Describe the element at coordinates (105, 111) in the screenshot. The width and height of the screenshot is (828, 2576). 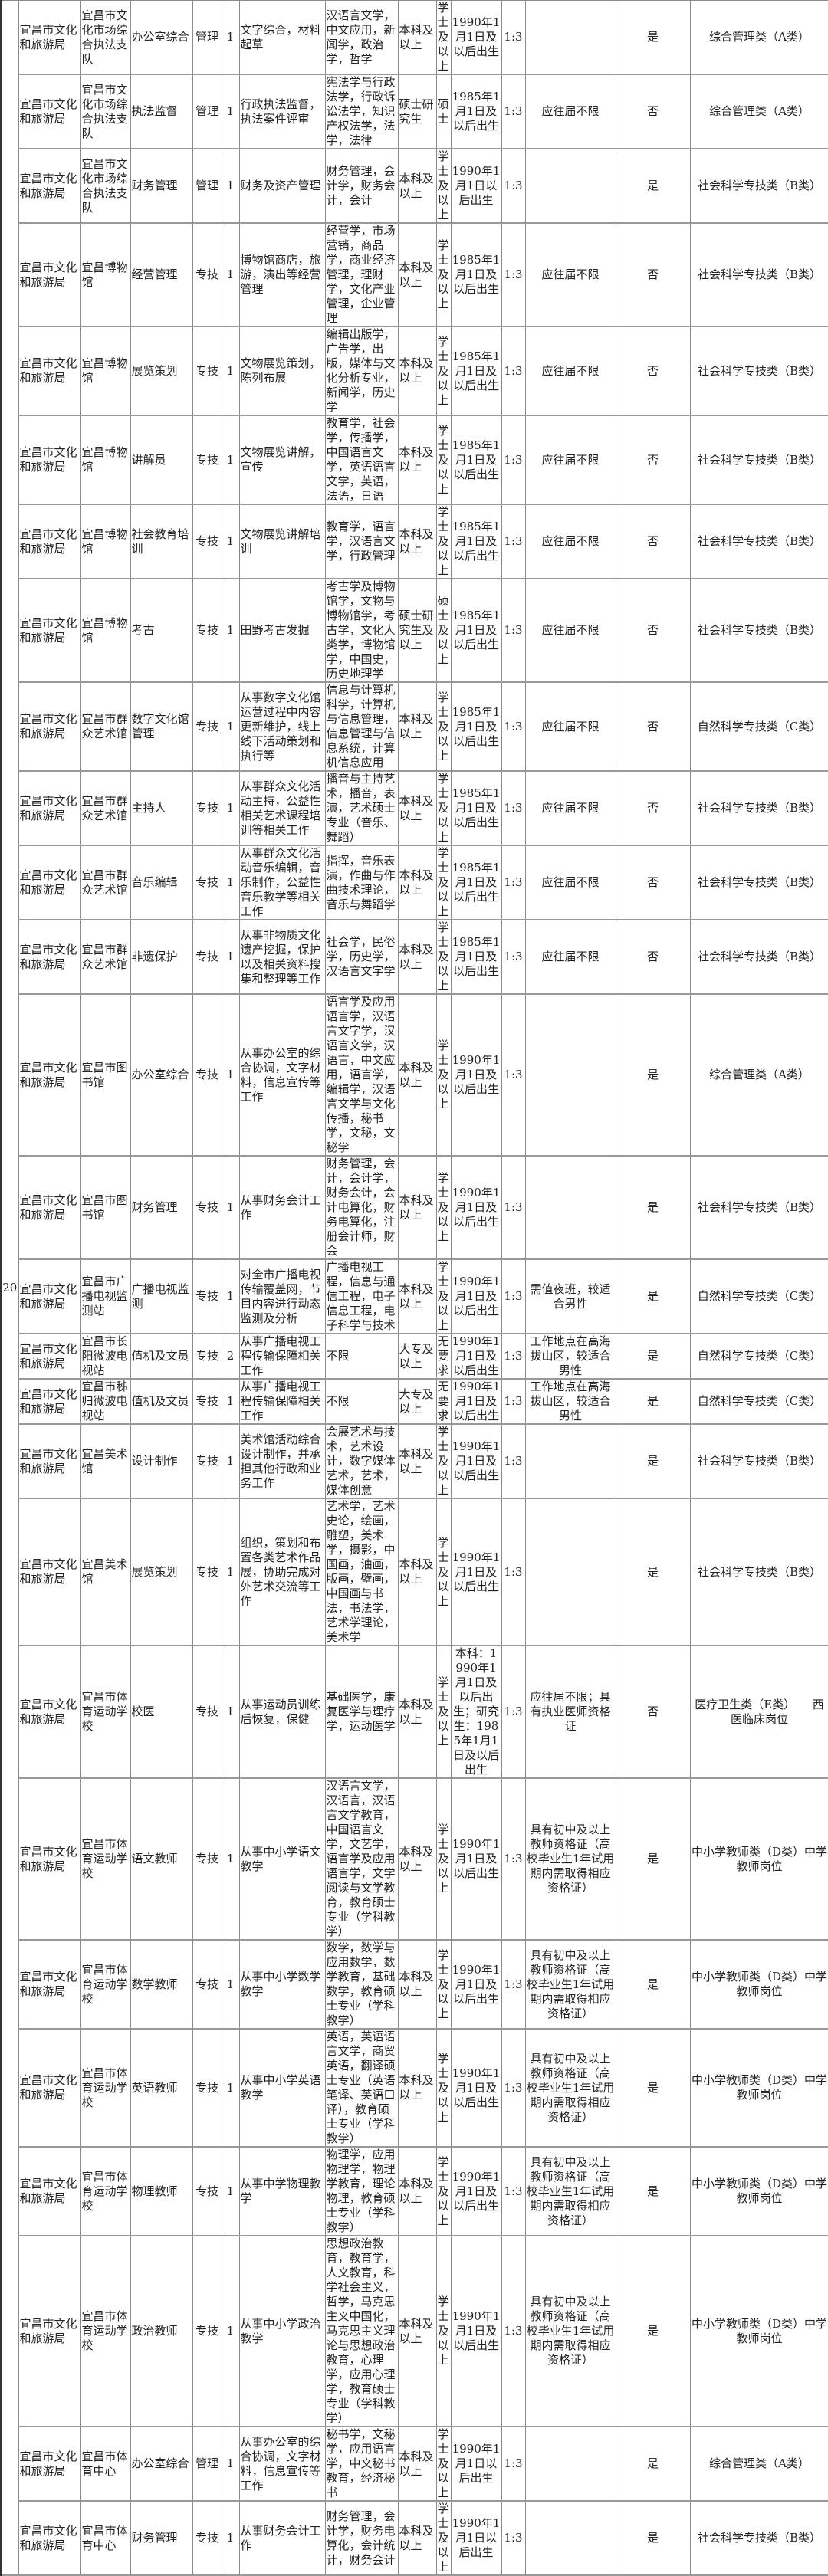
I see `unit-cell: 宜昌市文化市场综合执法支队` at that location.